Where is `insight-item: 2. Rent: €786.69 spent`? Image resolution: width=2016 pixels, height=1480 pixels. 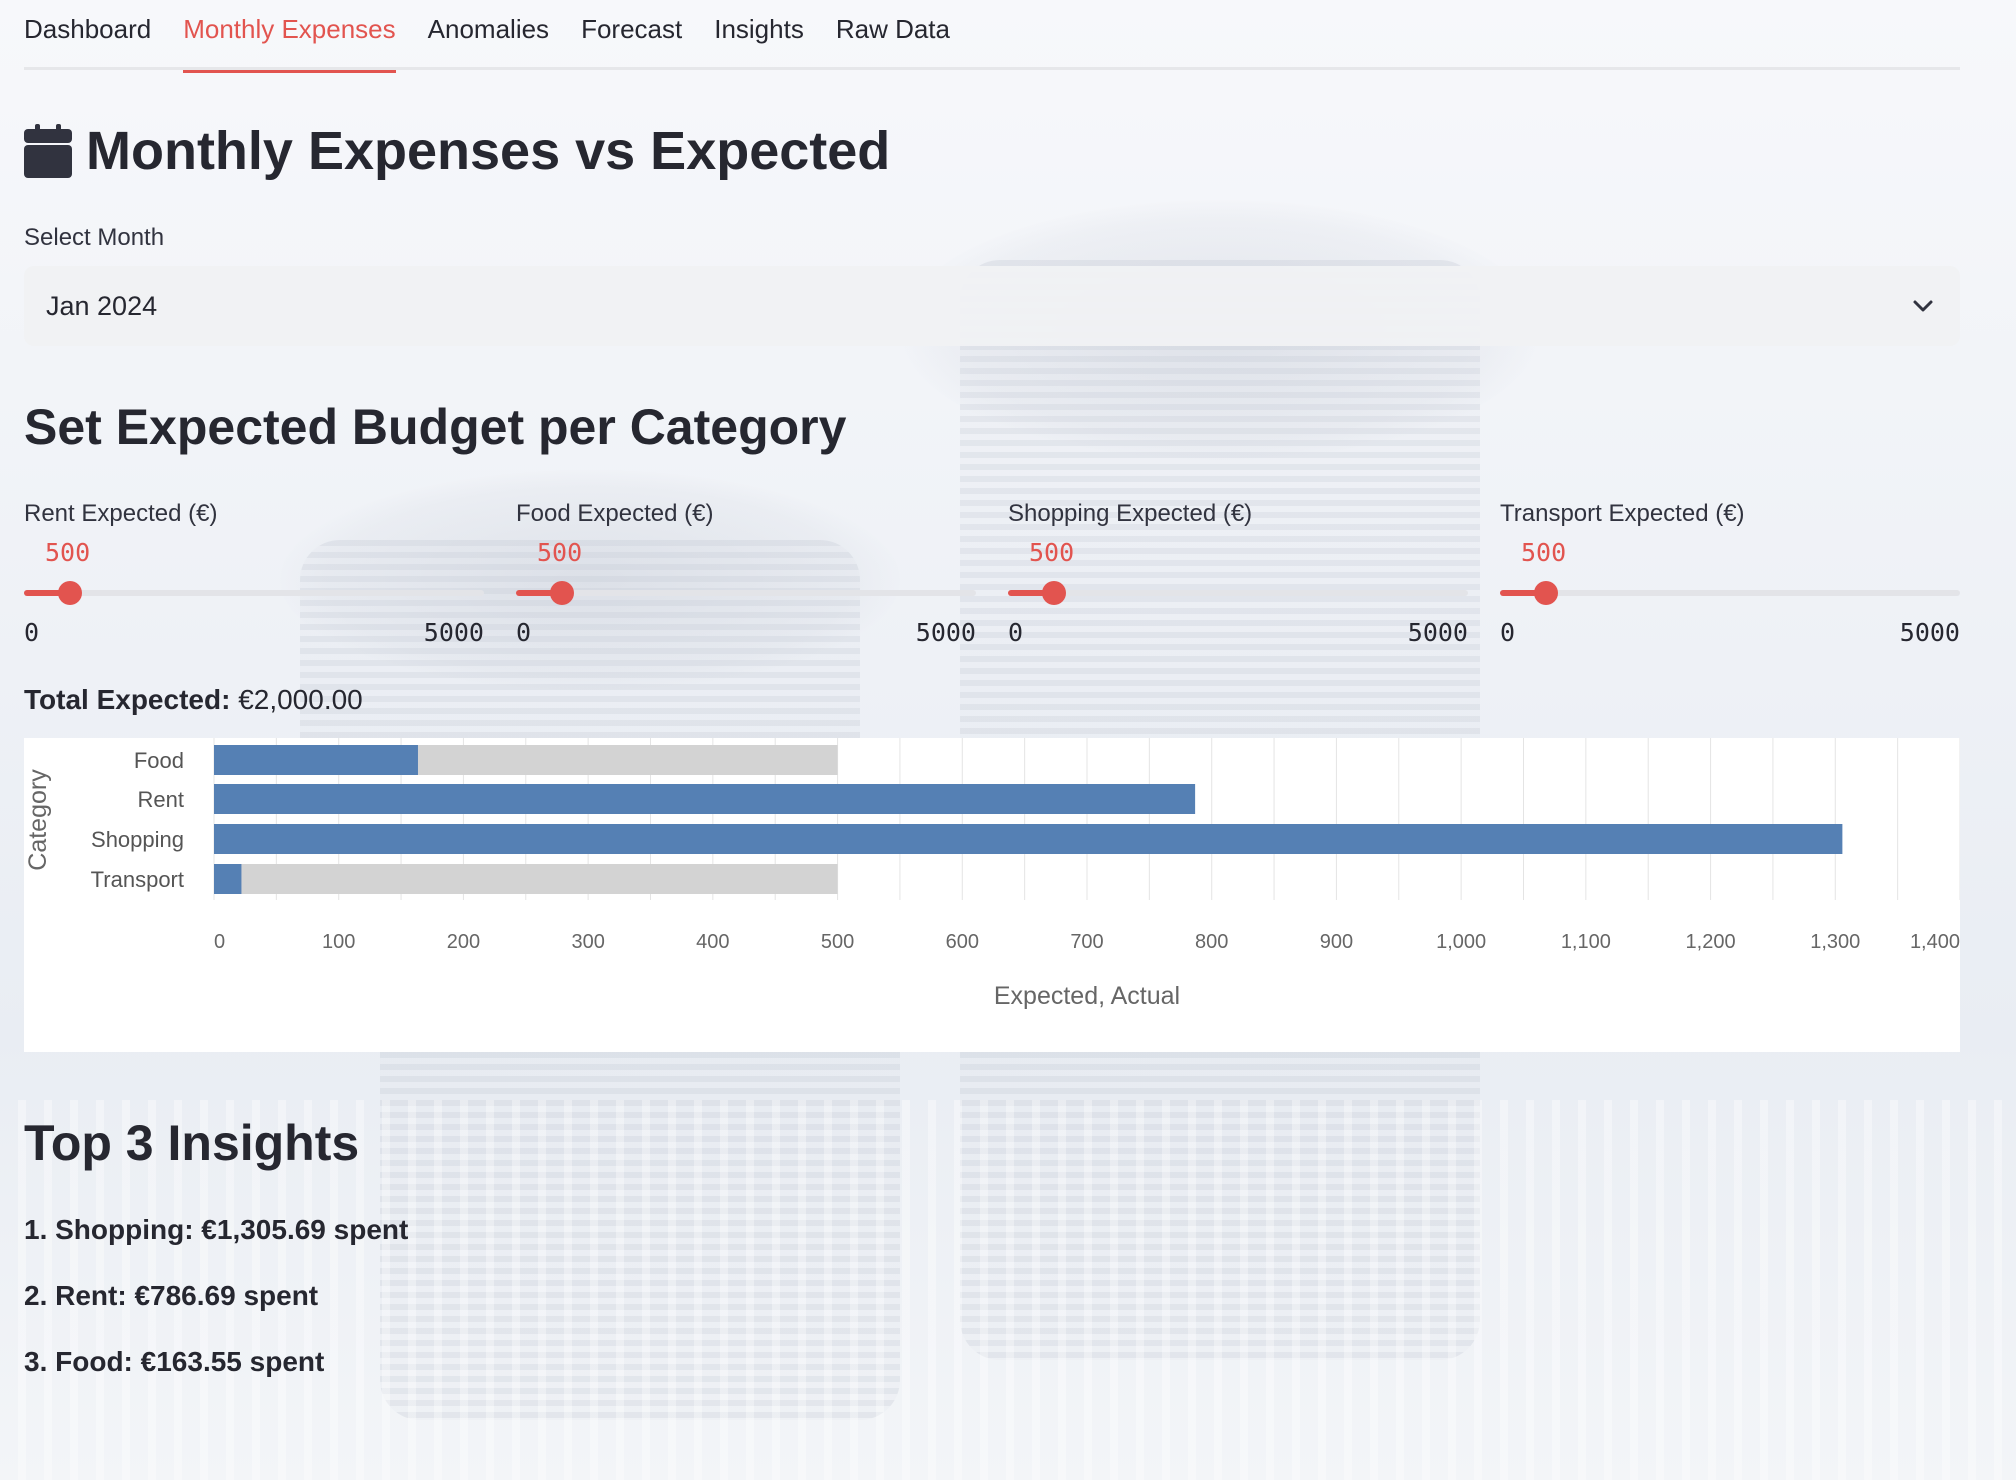 insight-item: 2. Rent: €786.69 spent is located at coordinates (171, 1295).